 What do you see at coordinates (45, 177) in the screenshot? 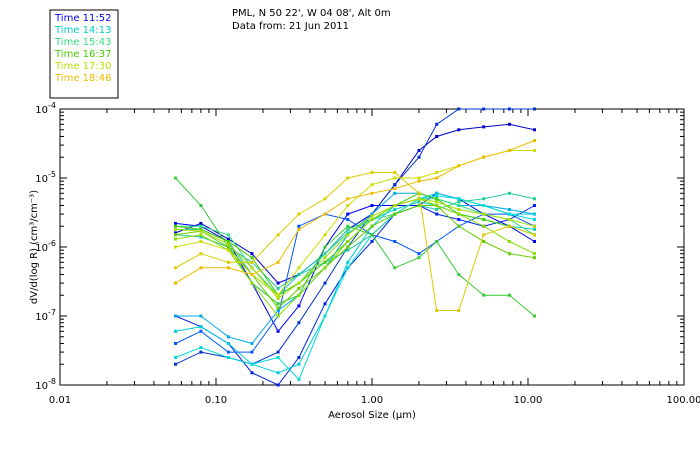
I see `y-tick-label: 10-5` at bounding box center [45, 177].